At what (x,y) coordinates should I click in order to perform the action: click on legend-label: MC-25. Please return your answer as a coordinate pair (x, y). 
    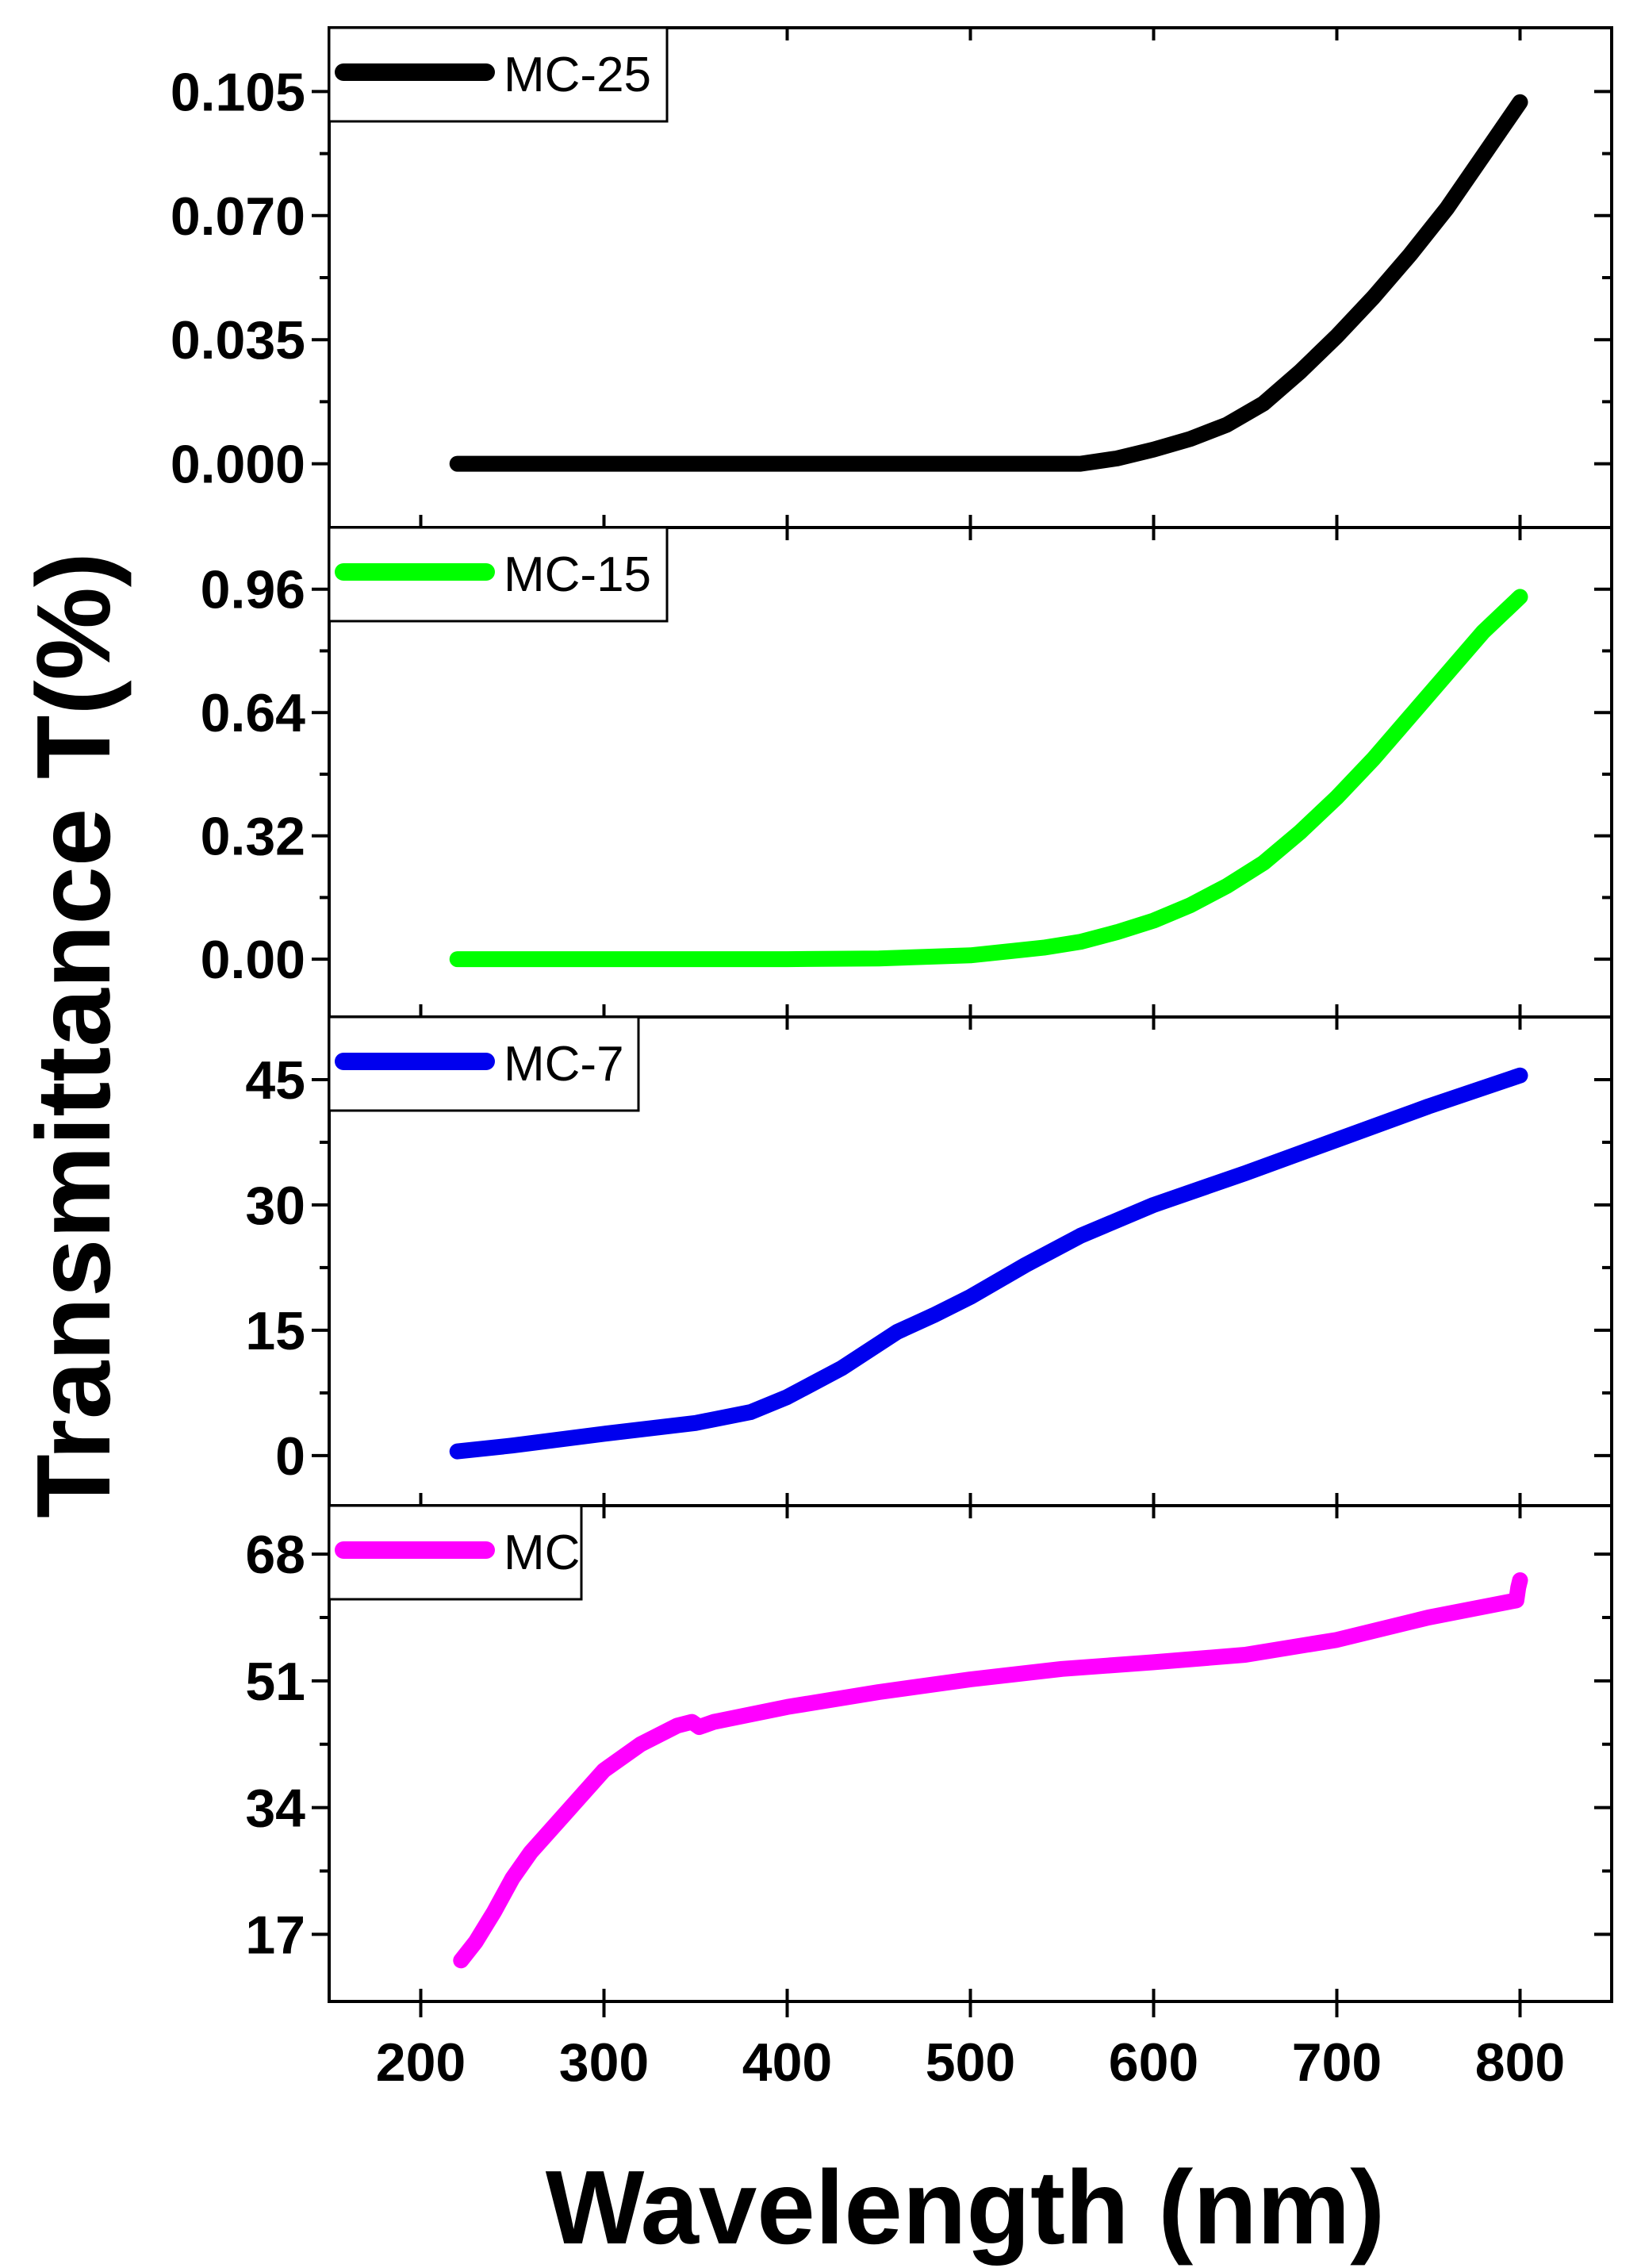
    Looking at the image, I should click on (577, 75).